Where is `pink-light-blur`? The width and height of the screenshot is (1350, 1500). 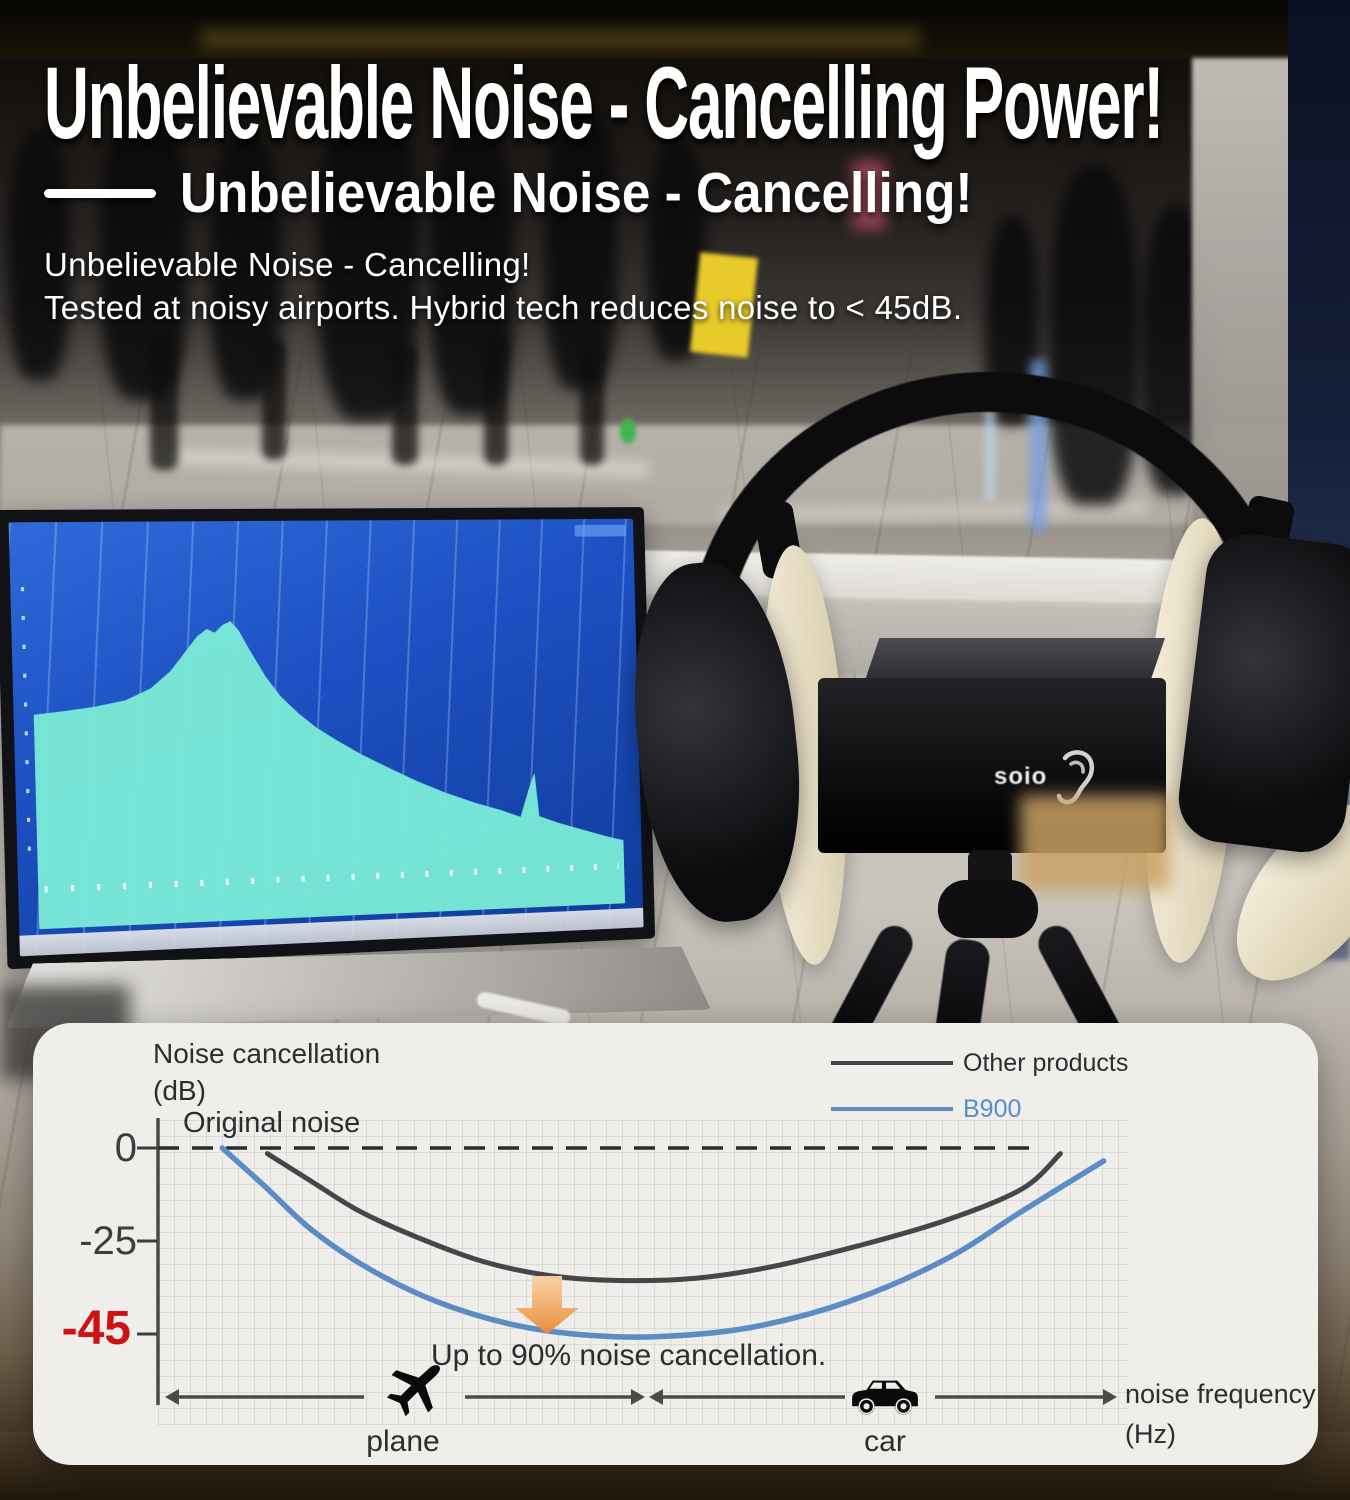
pink-light-blur is located at coordinates (869, 195).